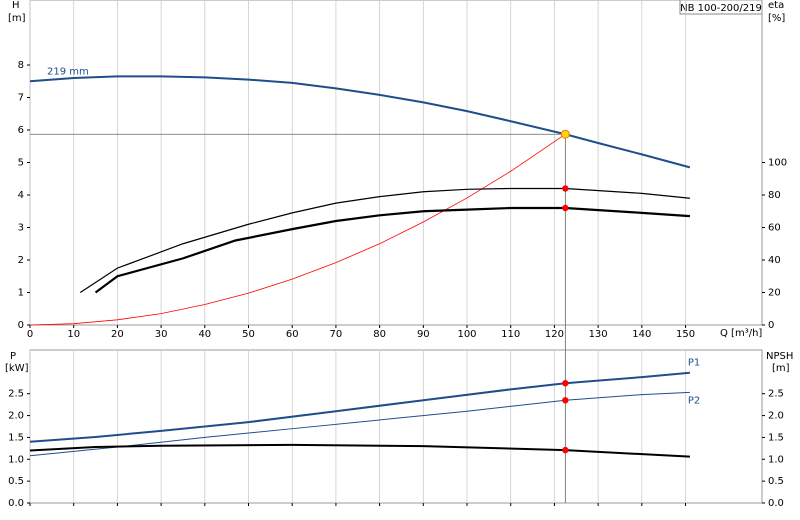 The width and height of the screenshot is (800, 520). I want to click on y2-label: NPSH, so click(779, 356).